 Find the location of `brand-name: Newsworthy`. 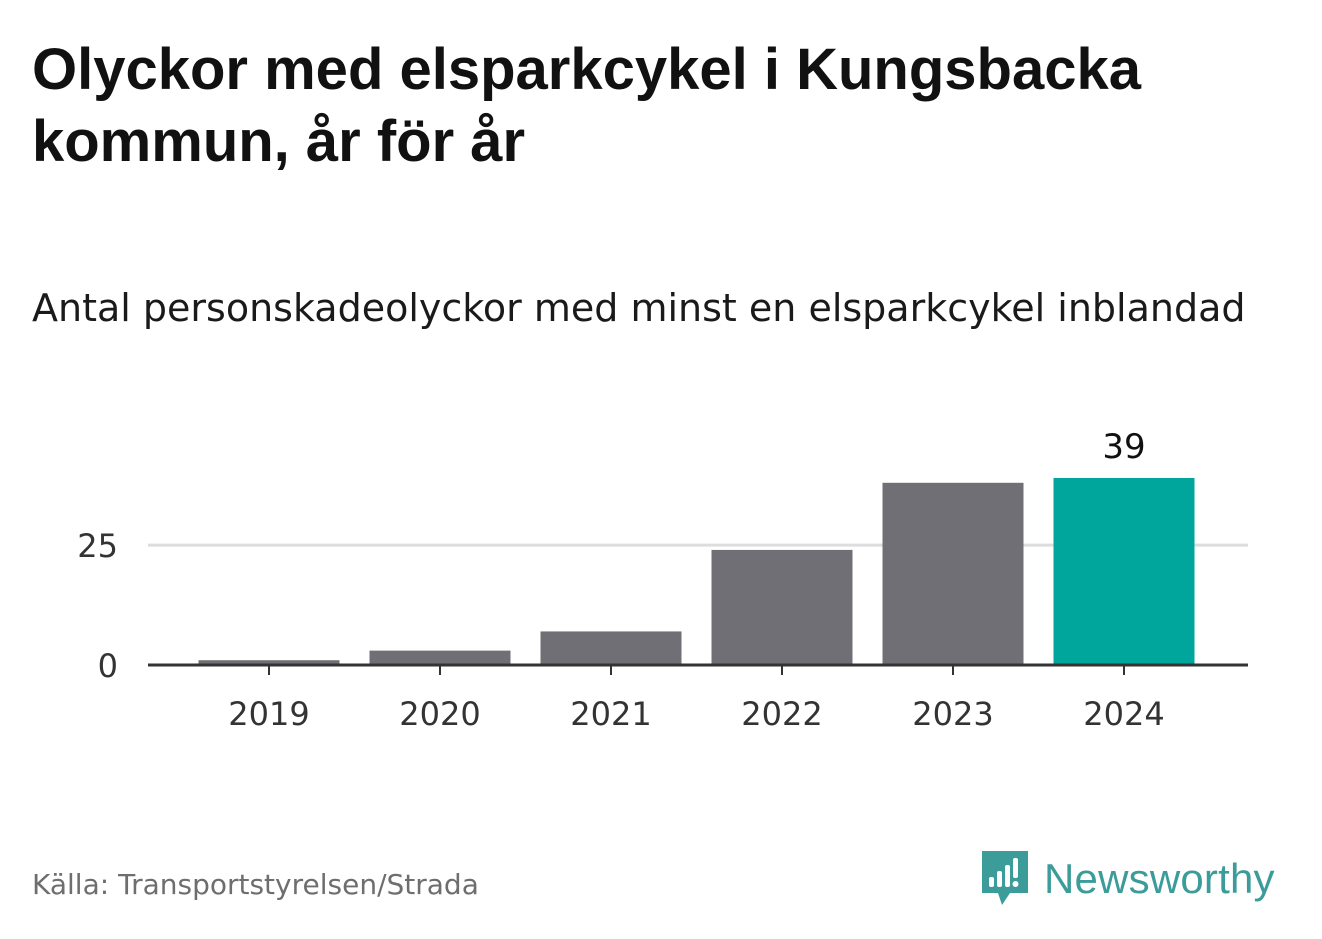

brand-name: Newsworthy is located at coordinates (1159, 878).